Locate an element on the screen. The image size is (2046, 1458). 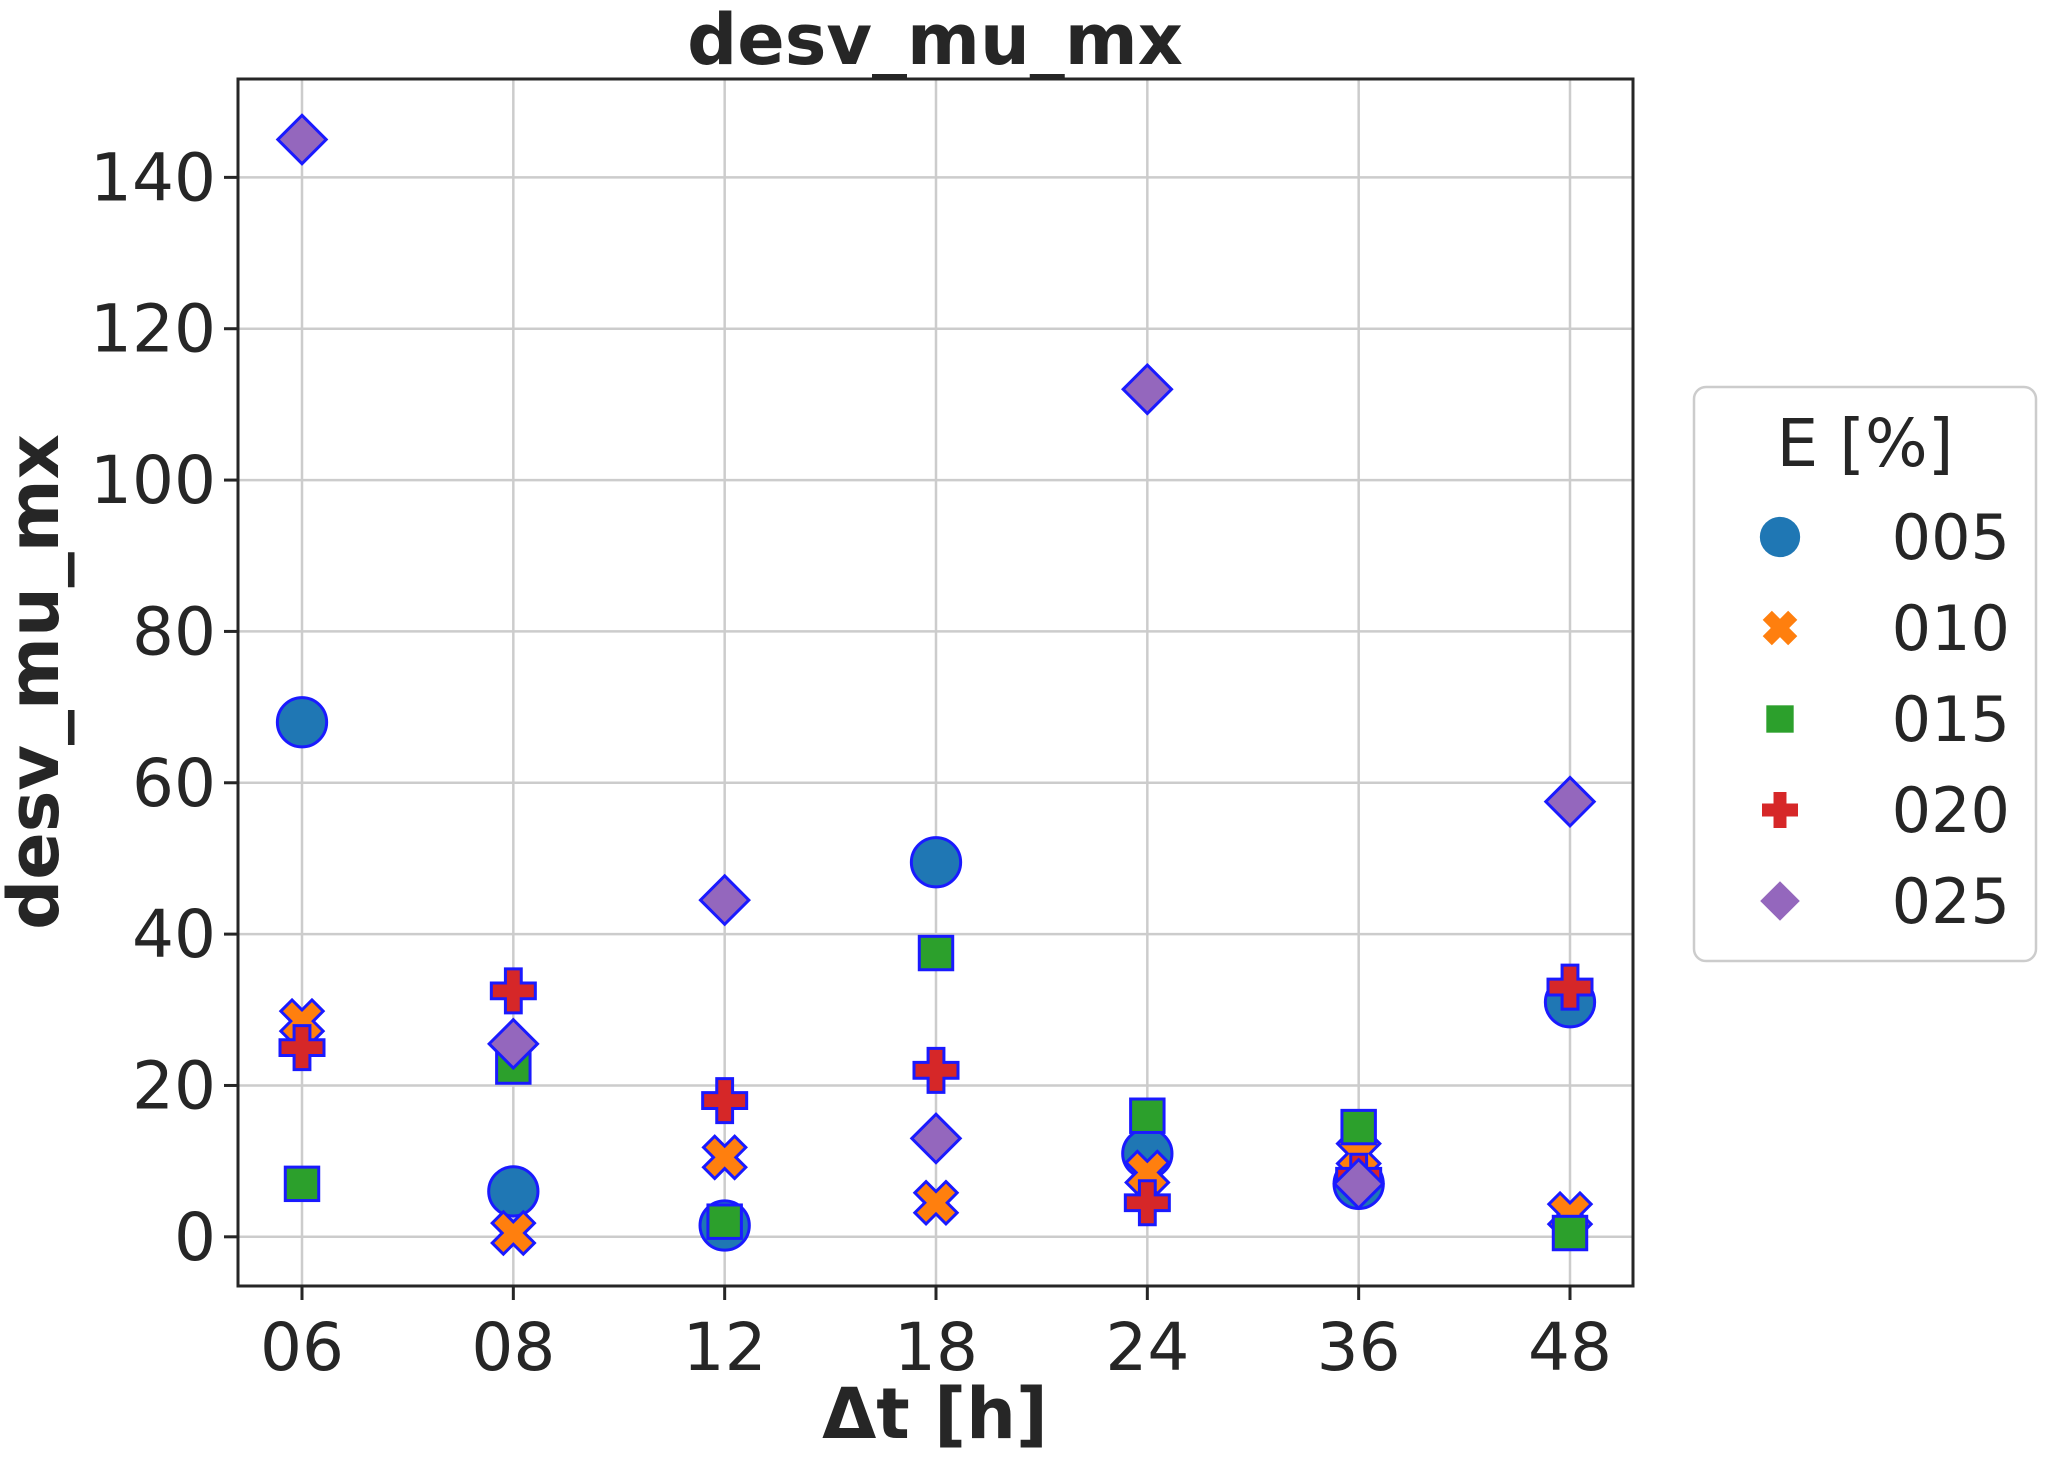
legend-label-025: 025 is located at coordinates (1951, 901).